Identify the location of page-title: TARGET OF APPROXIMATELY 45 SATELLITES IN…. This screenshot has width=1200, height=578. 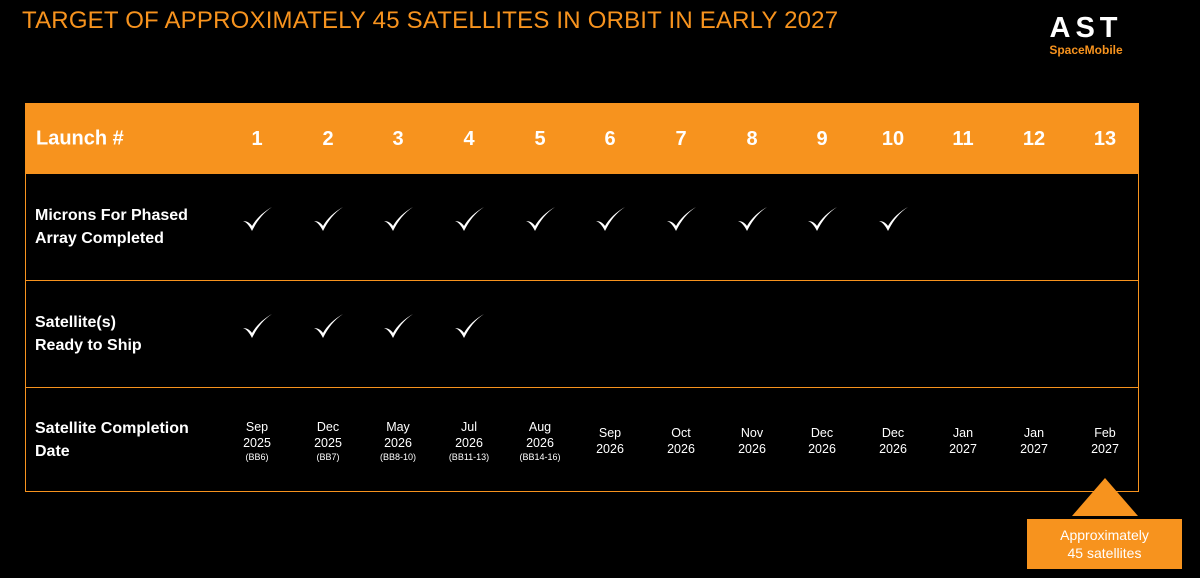
(430, 20).